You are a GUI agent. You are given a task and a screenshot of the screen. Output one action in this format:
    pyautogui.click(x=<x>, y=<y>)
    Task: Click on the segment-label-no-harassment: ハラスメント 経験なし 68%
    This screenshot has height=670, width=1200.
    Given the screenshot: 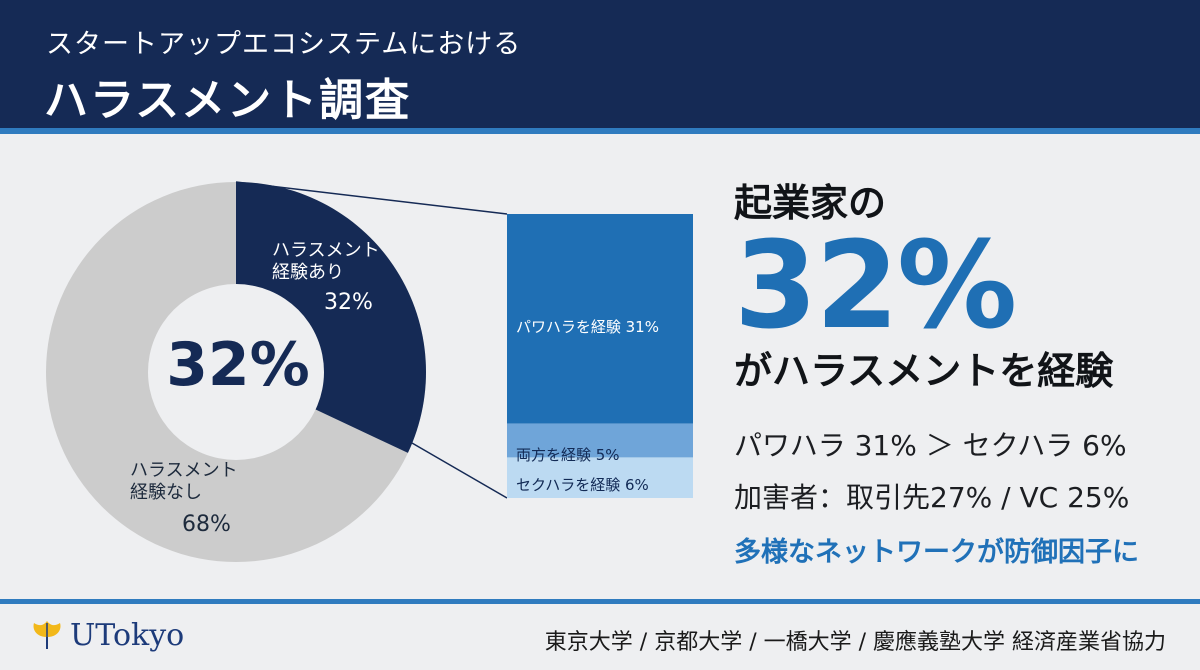 What is the action you would take?
    pyautogui.click(x=184, y=498)
    